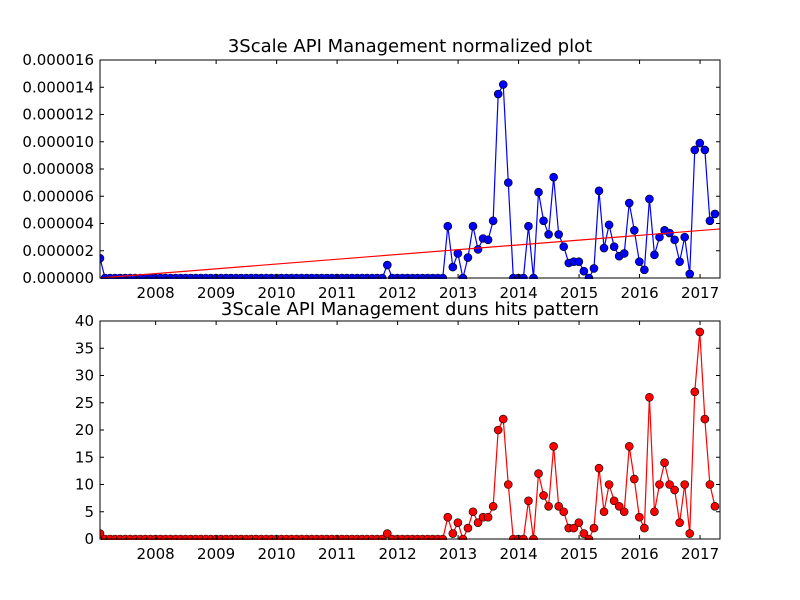 This screenshot has height=600, width=800. Describe the element at coordinates (58, 169) in the screenshot. I see `normalized-y-tick-label: 0.000008` at that location.